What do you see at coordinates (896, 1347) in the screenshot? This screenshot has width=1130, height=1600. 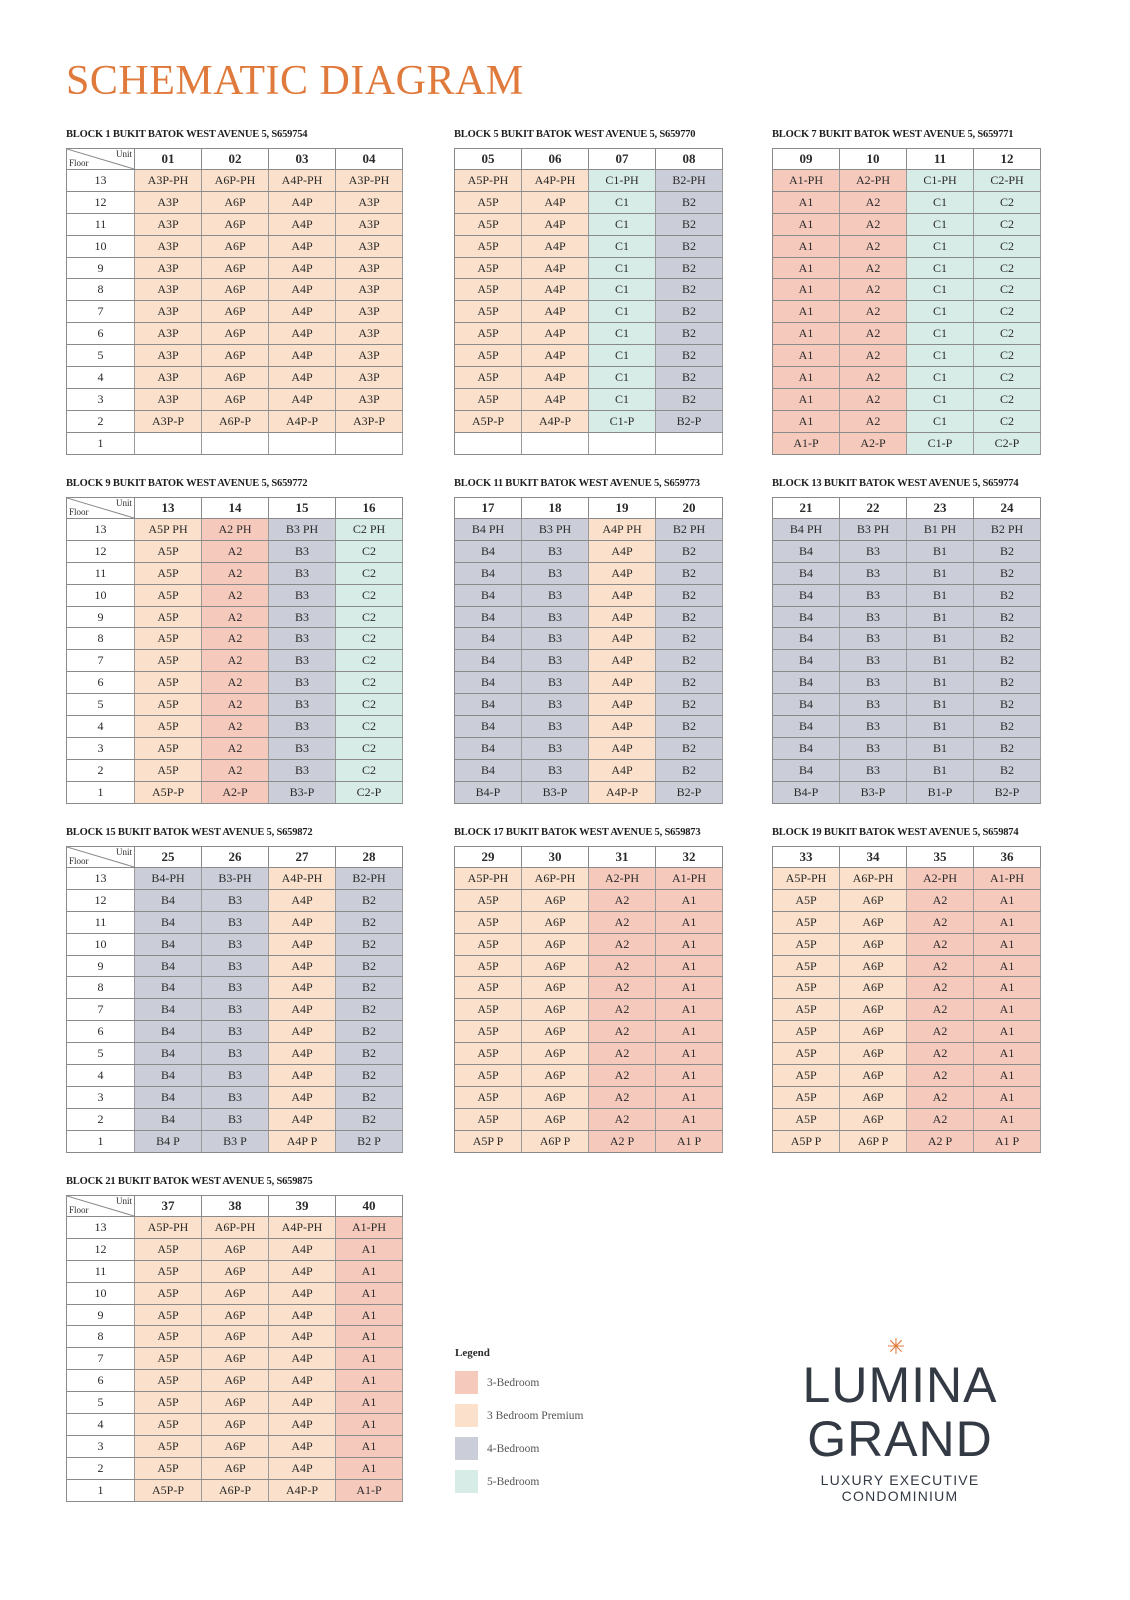 I see `sunburst-icon: ✳` at bounding box center [896, 1347].